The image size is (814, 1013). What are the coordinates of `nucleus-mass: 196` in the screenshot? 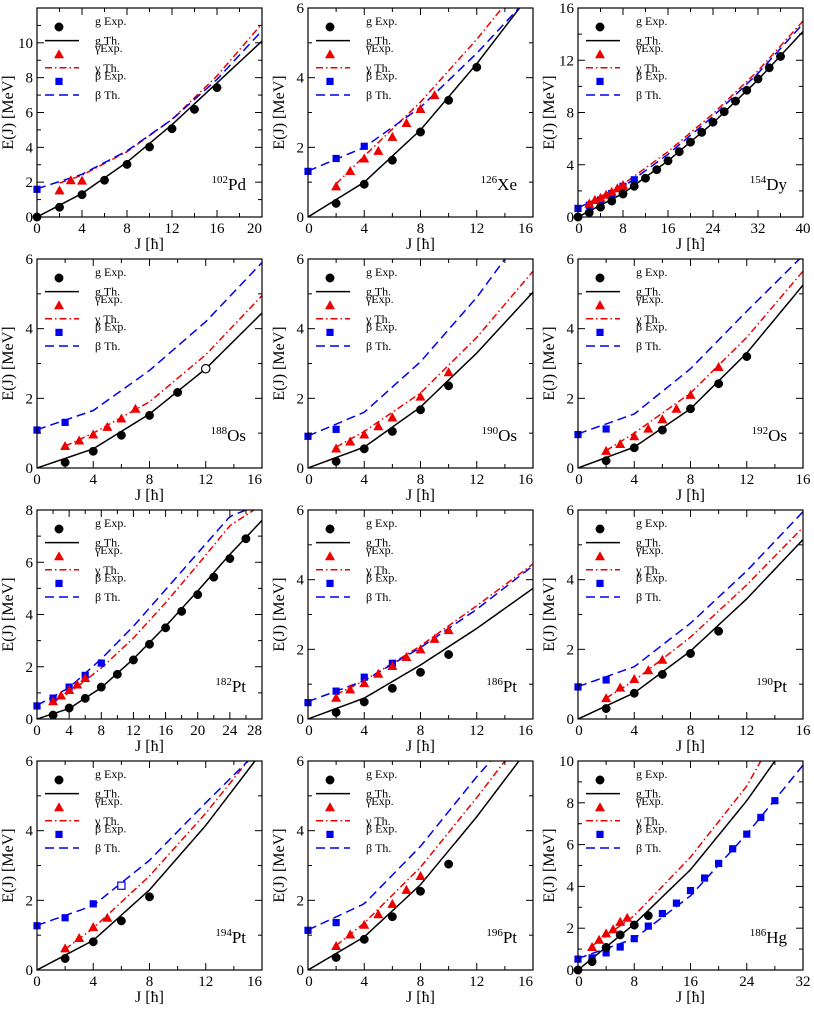 It's located at (494, 933).